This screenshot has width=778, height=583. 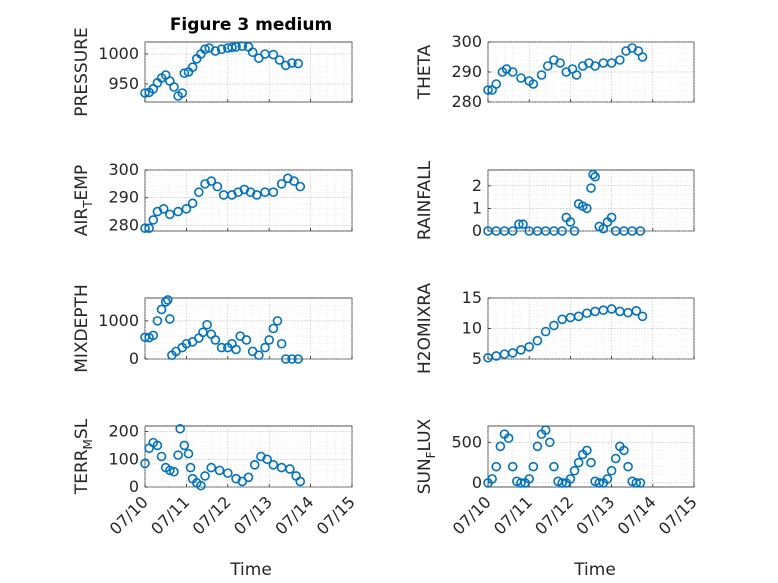 I want to click on y-axis-label: THETA, so click(x=425, y=72).